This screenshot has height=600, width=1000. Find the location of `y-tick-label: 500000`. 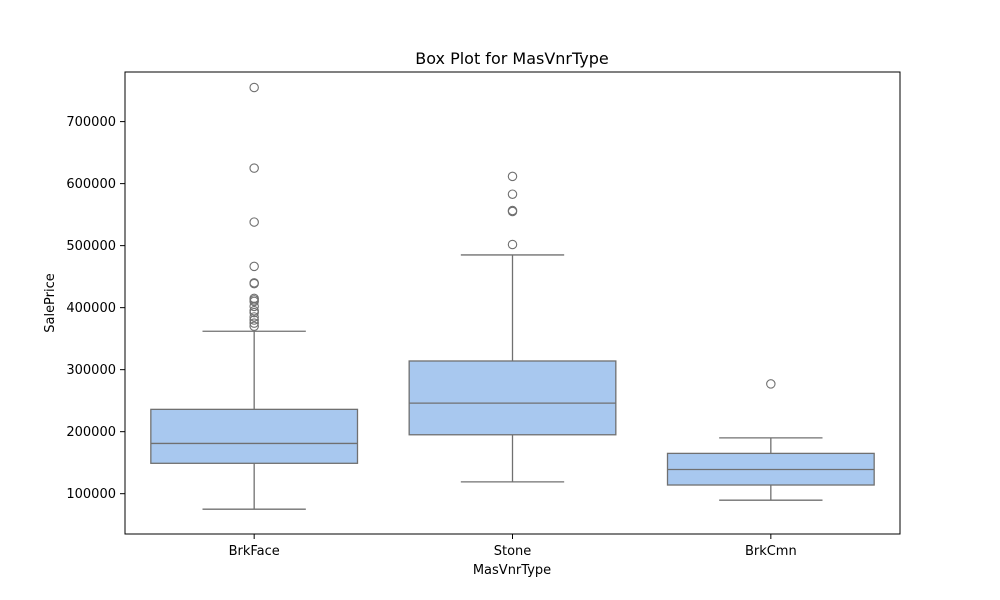

y-tick-label: 500000 is located at coordinates (91, 246).